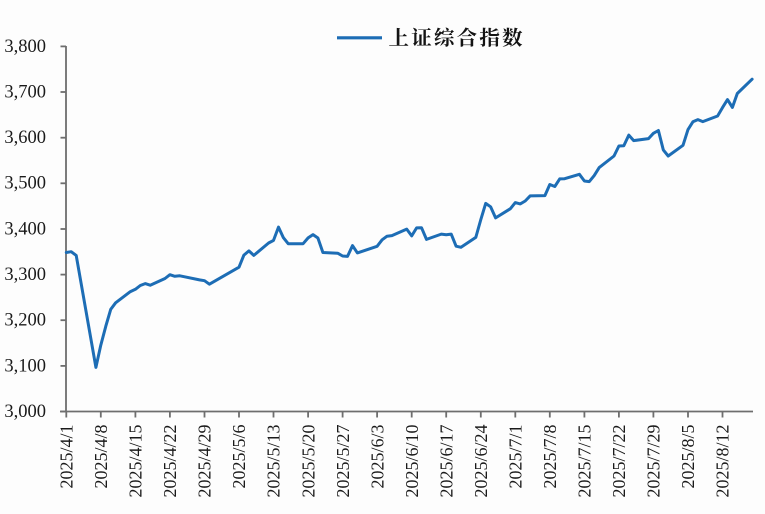 The image size is (765, 514). What do you see at coordinates (516, 457) in the screenshot?
I see `svg-text: 2025/7/1` at bounding box center [516, 457].